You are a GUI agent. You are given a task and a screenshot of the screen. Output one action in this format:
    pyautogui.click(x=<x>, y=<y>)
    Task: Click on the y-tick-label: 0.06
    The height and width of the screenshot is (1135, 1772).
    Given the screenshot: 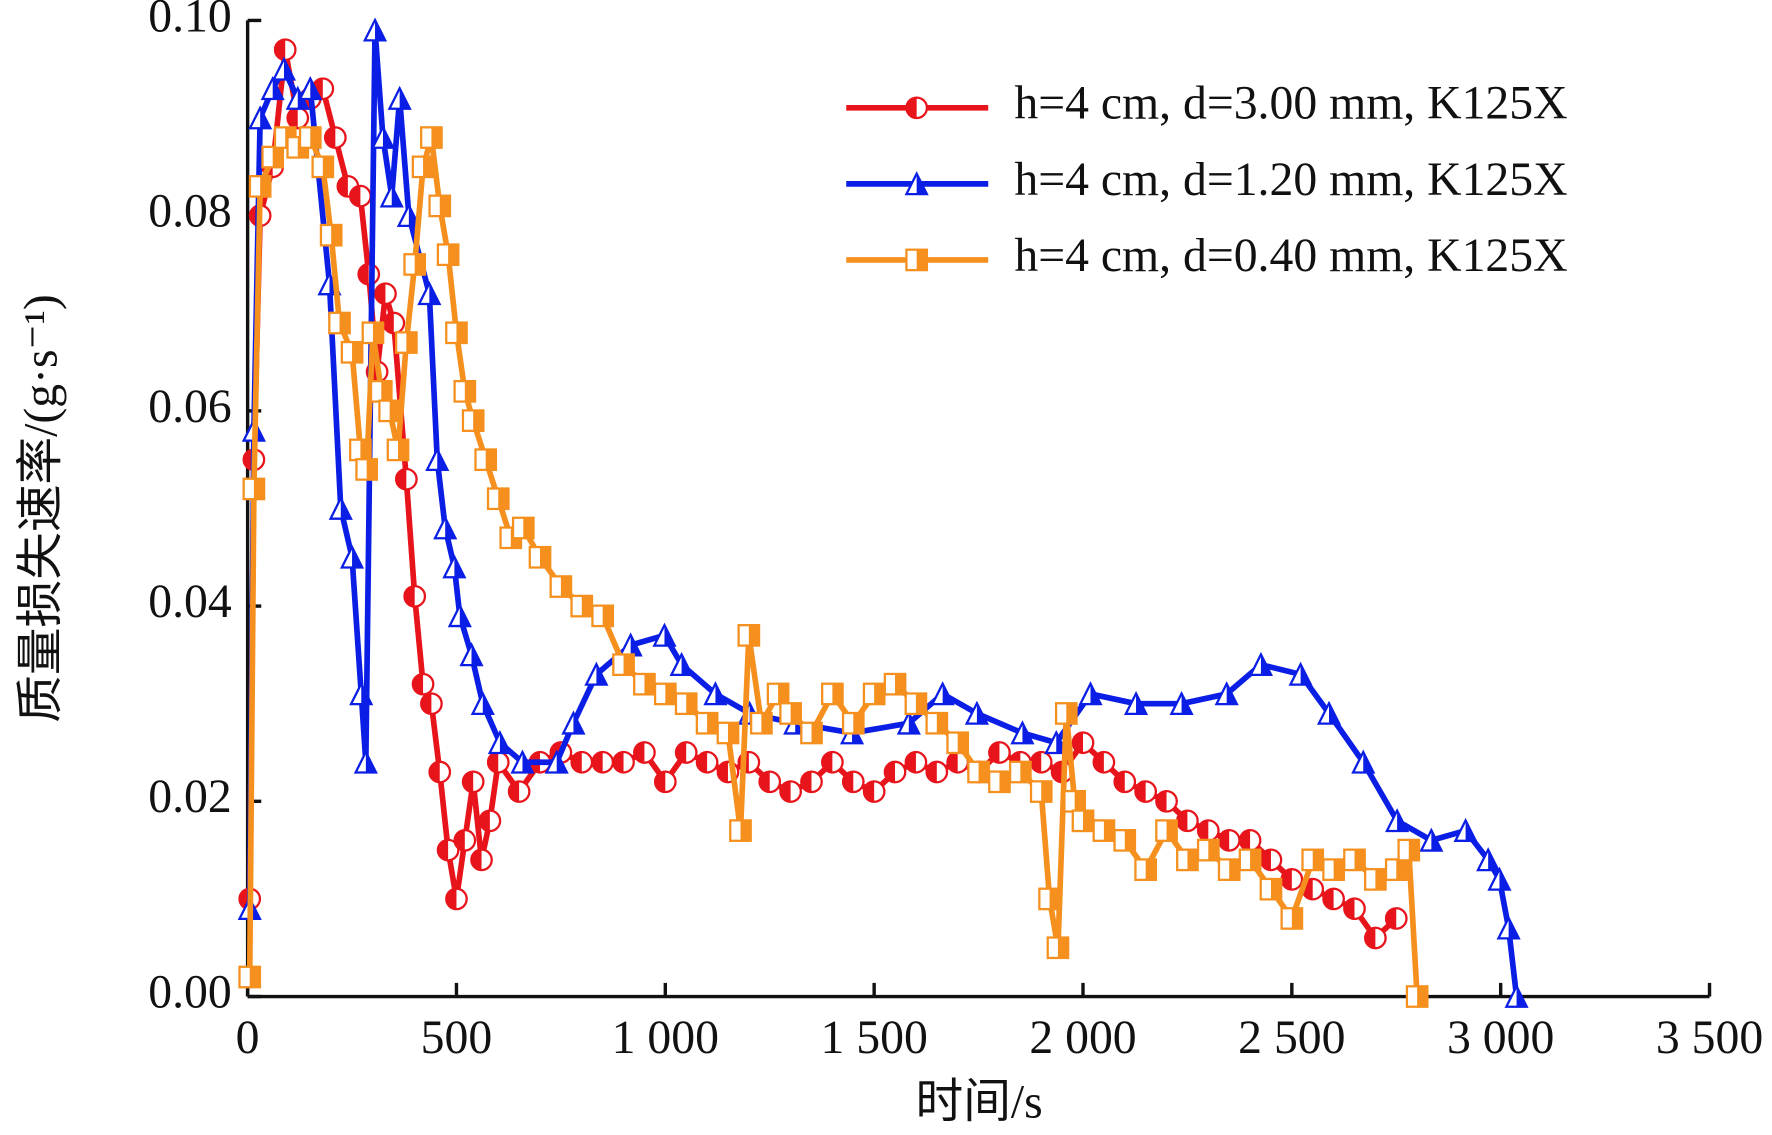 What is the action you would take?
    pyautogui.click(x=189, y=407)
    